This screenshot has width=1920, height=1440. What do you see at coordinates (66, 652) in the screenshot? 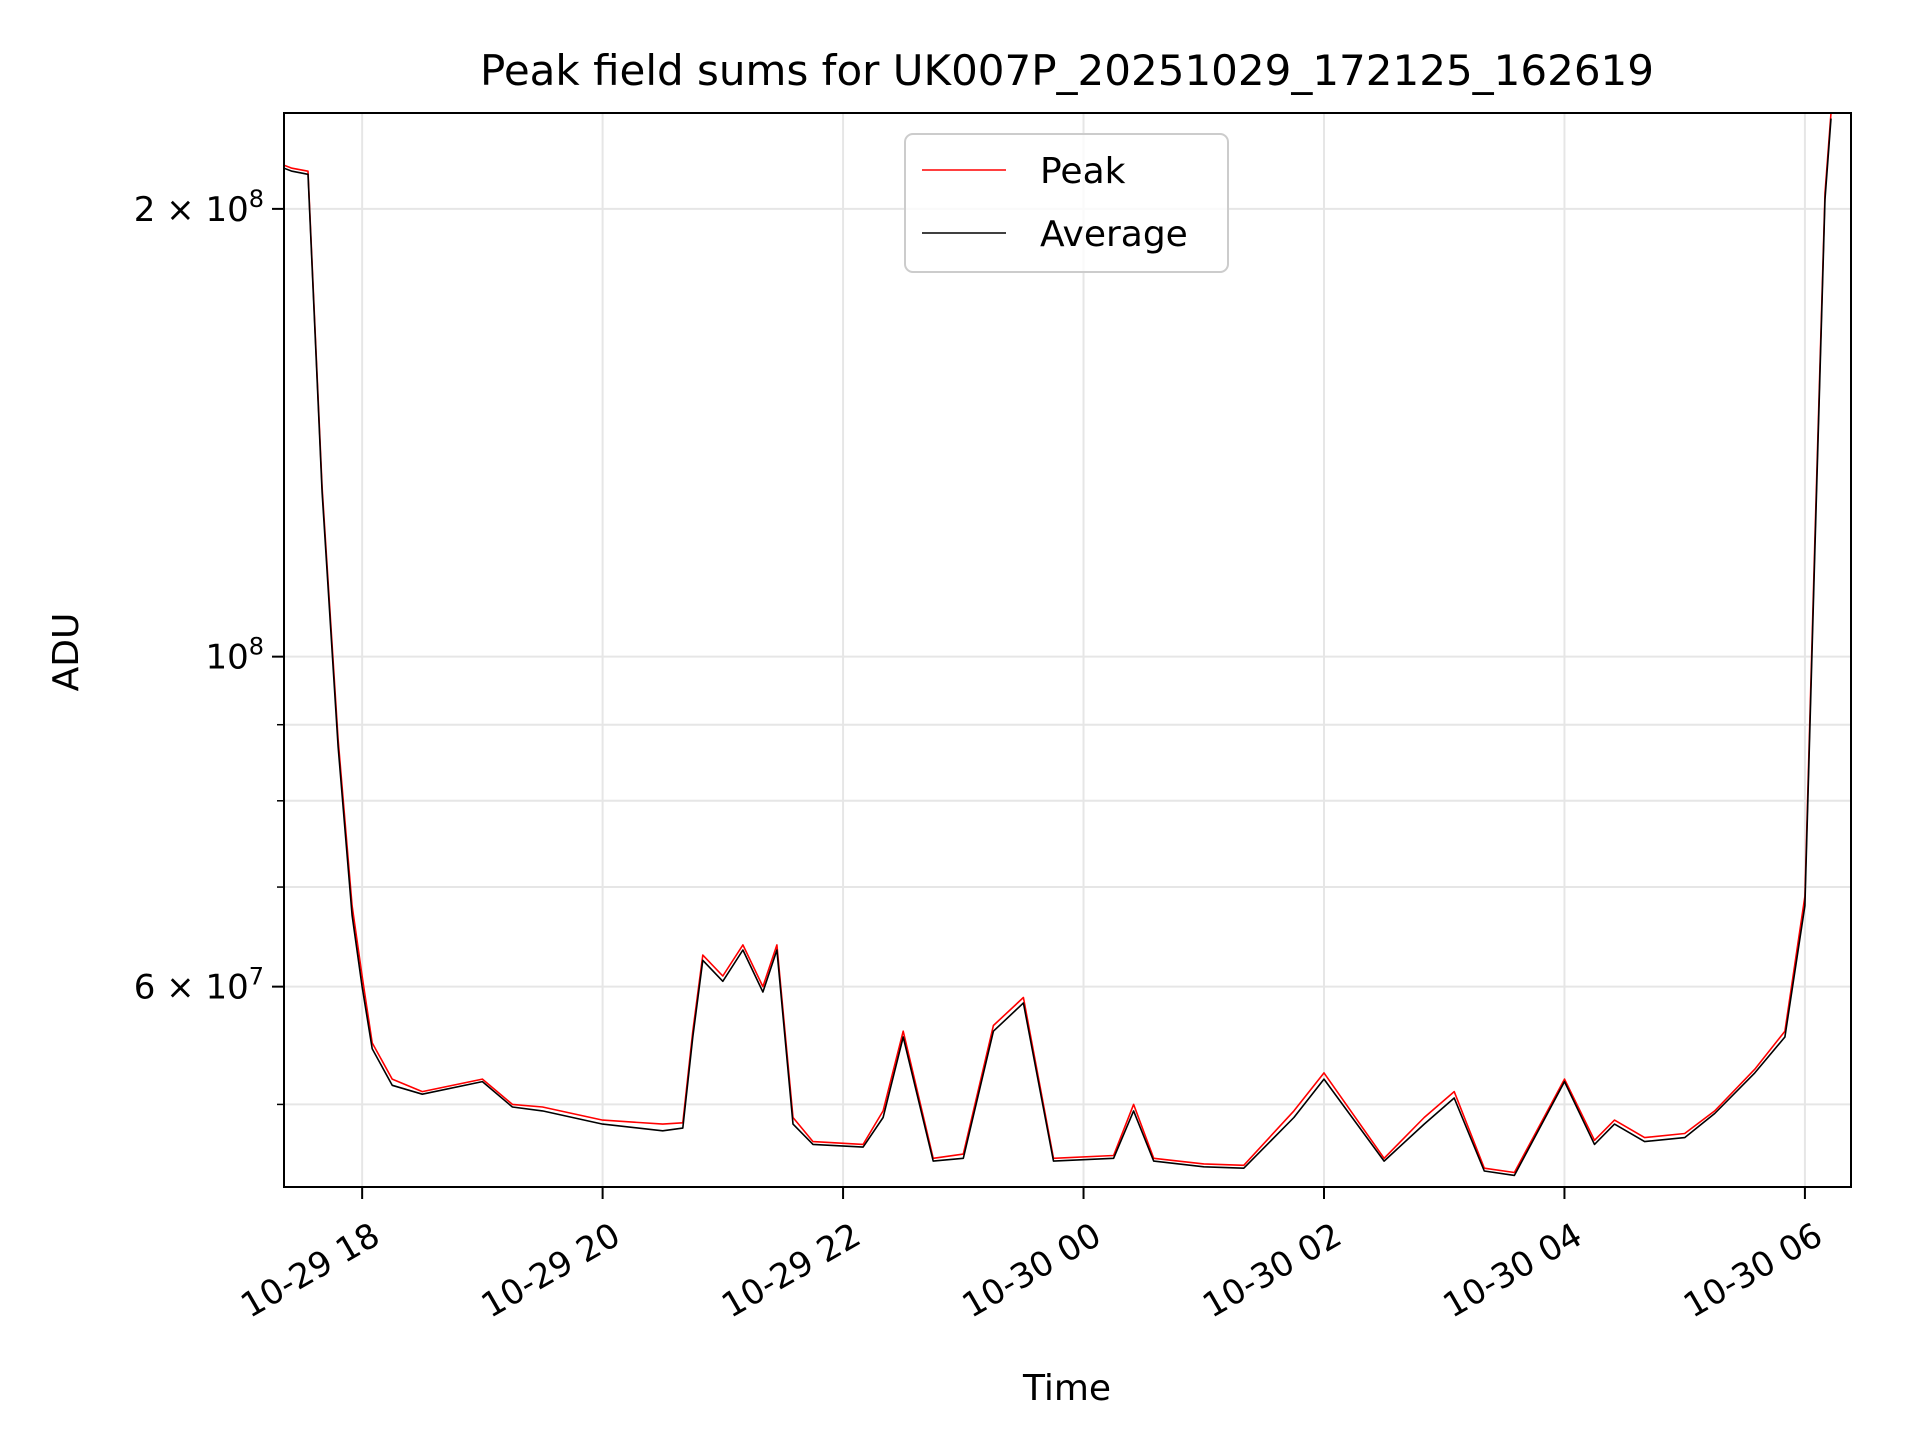
I see `y-axis-label: ADU` at bounding box center [66, 652].